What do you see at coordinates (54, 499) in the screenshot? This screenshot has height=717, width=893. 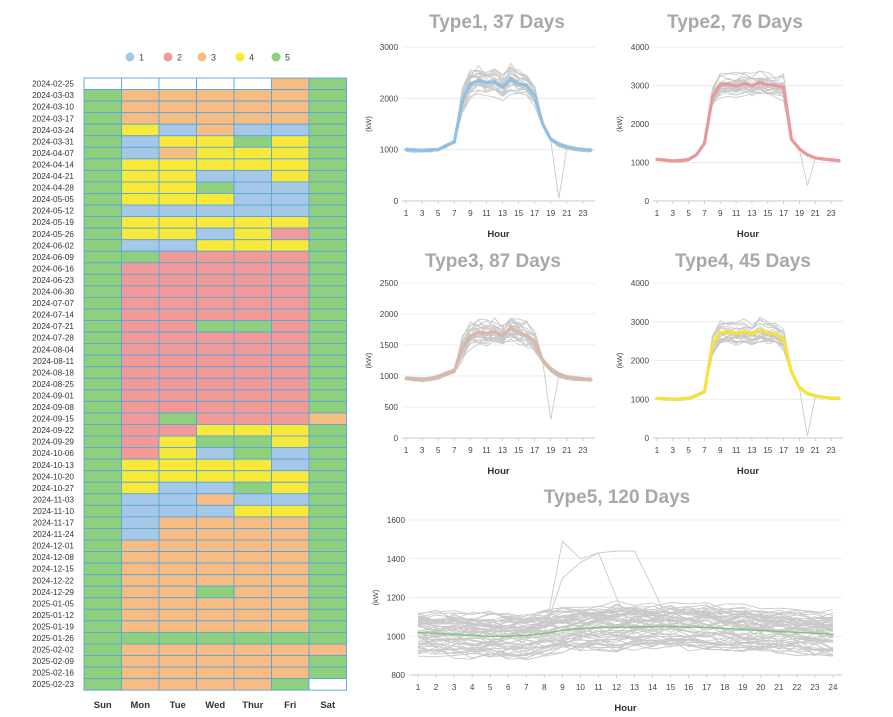 I see `week-label: 2024-11-03` at bounding box center [54, 499].